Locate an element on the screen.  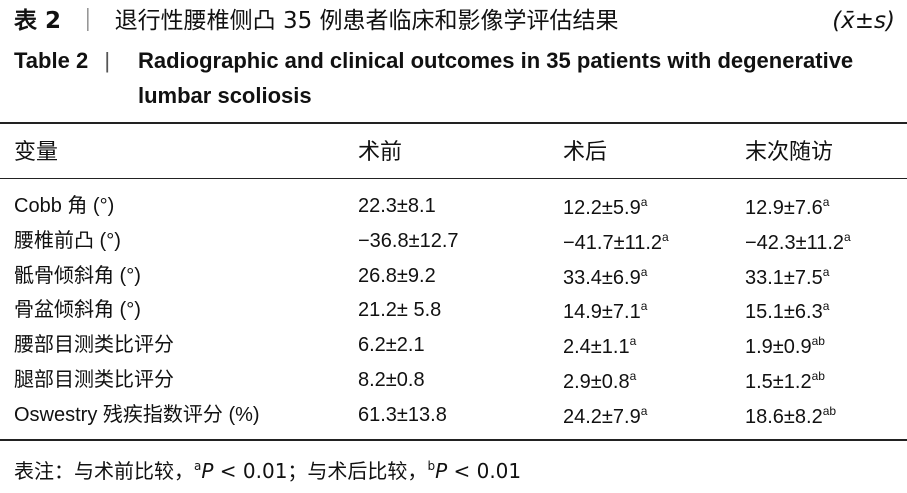
cell-text: −36.8±12.7 is located at coordinates (408, 240).